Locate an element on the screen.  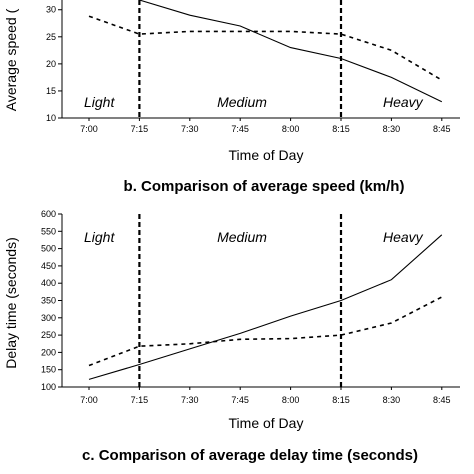
y-tick-label: 600 is located at coordinates (48, 214).